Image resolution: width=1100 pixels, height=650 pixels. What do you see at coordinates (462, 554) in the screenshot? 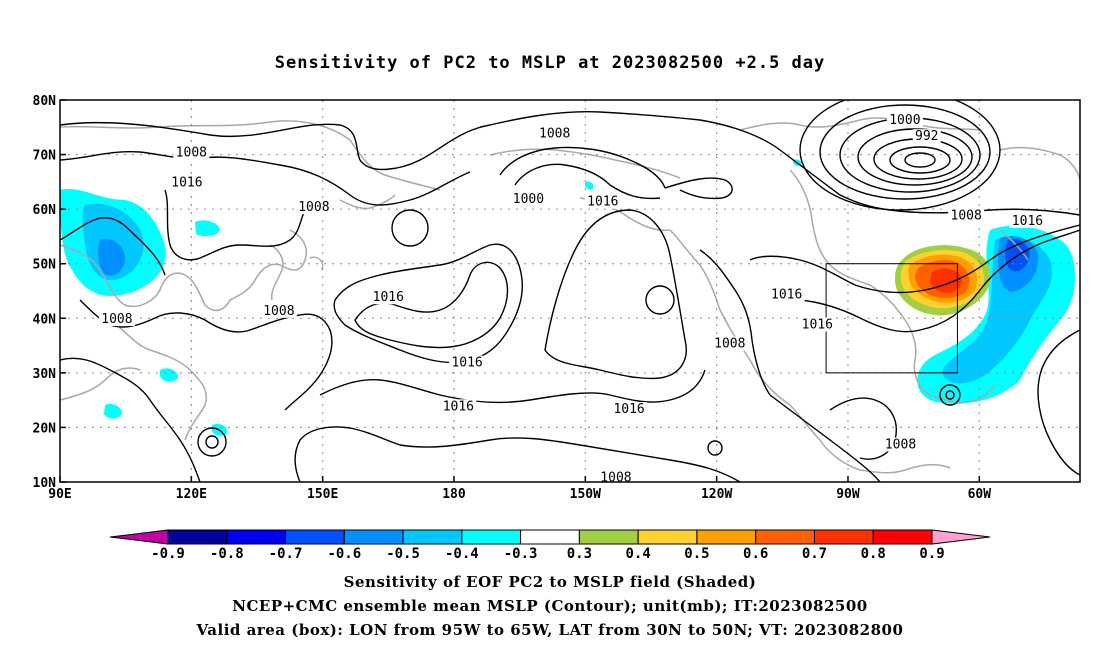
I see `colorbar-tick-label: -0.4` at bounding box center [462, 554].